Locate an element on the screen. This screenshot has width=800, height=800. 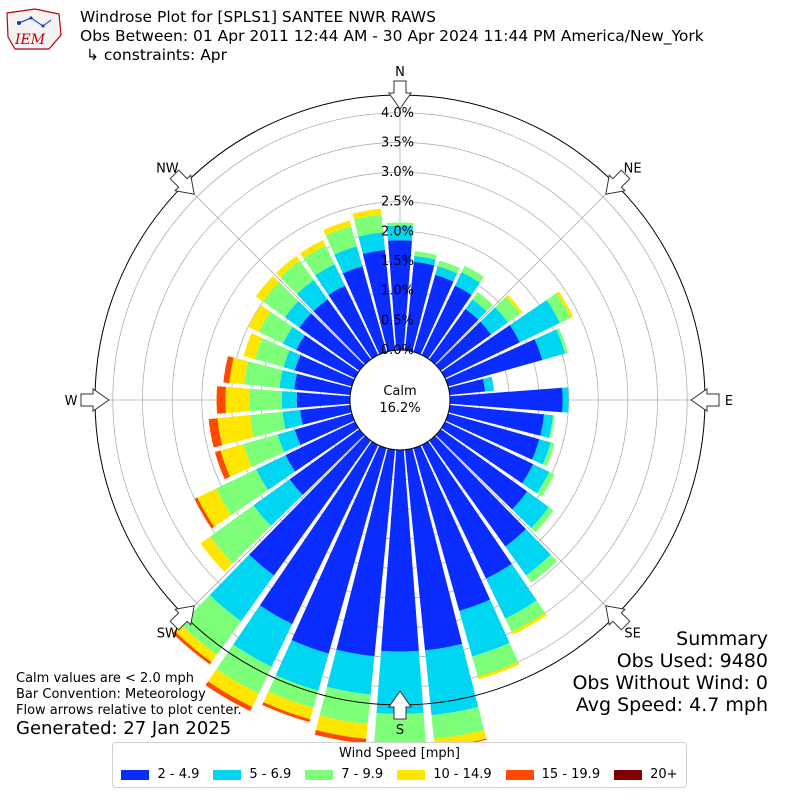
legend-label: 2 - 4.9 is located at coordinates (178, 774).